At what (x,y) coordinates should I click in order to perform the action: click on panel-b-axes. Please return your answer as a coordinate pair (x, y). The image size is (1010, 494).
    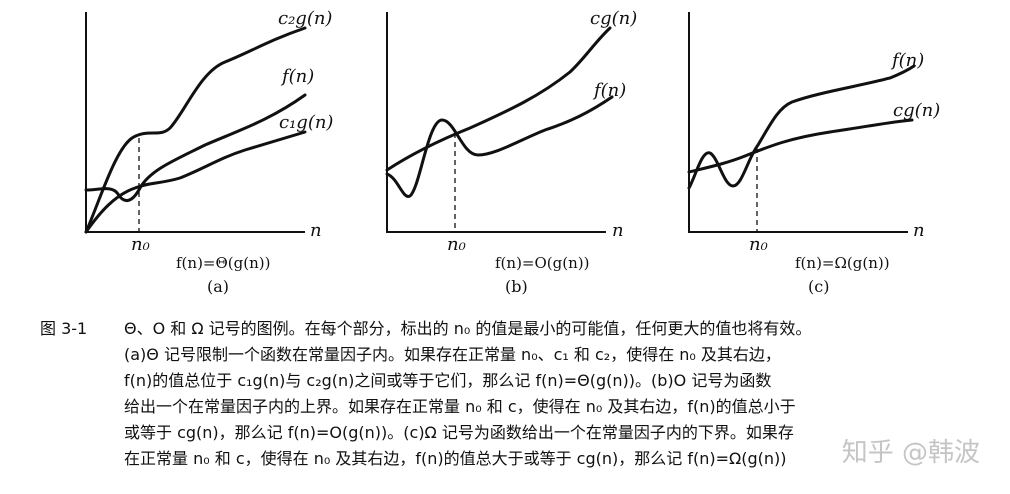
    Looking at the image, I should click on (496, 122).